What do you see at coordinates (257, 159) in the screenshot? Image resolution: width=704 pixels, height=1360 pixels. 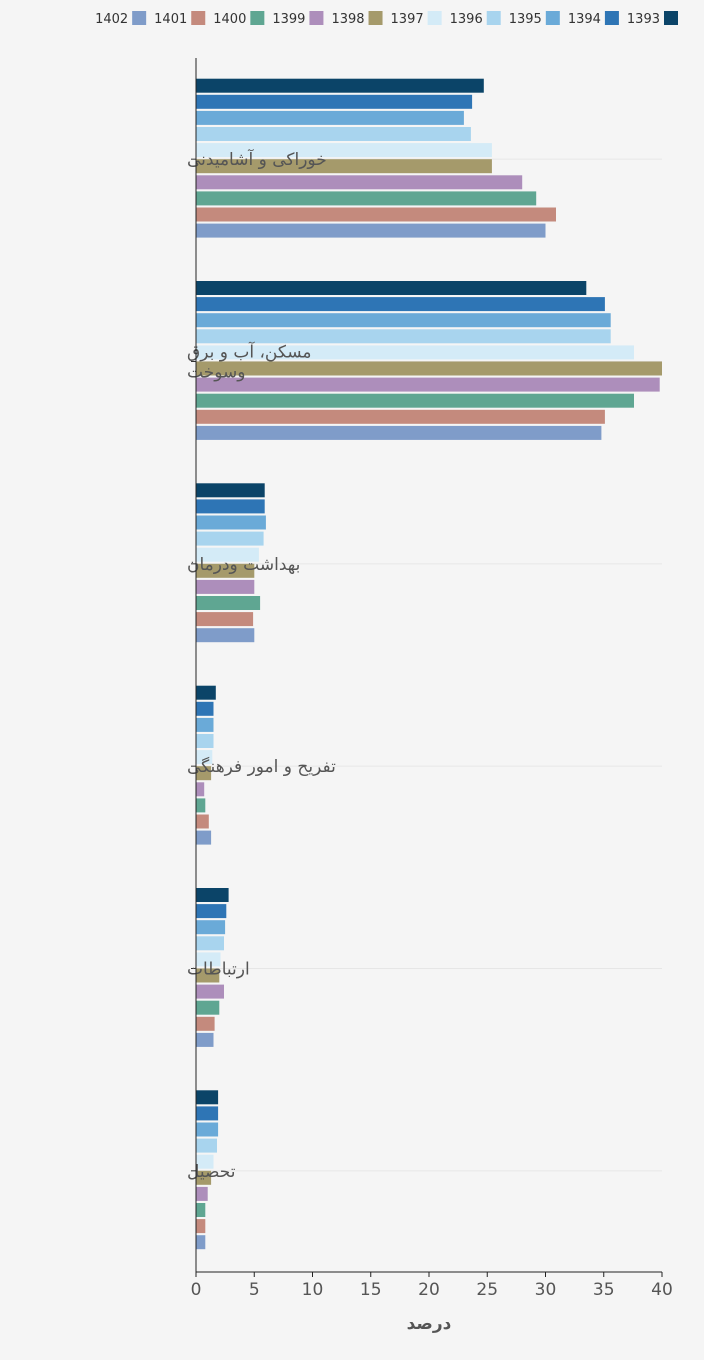 I see `category-label: خوراکی و آشامیدنی` at bounding box center [257, 159].